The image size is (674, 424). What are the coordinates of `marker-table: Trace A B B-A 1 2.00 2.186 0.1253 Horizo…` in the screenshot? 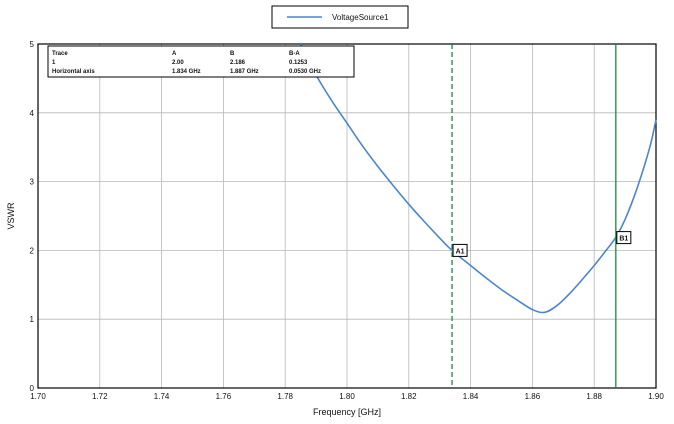 It's located at (201, 61).